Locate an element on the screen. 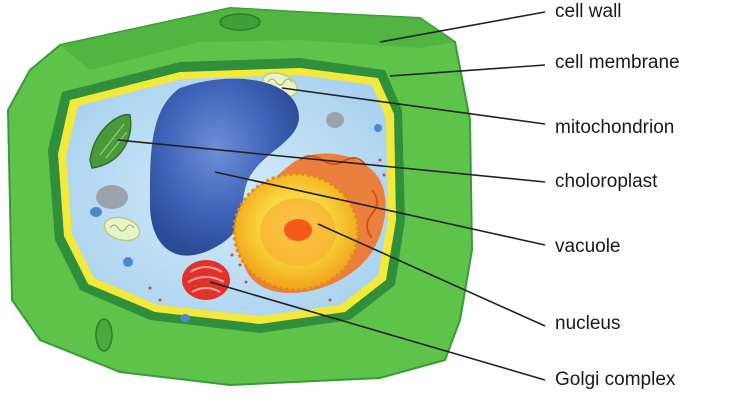 Image resolution: width=735 pixels, height=404 pixels. golgi-folds is located at coordinates (206, 279).